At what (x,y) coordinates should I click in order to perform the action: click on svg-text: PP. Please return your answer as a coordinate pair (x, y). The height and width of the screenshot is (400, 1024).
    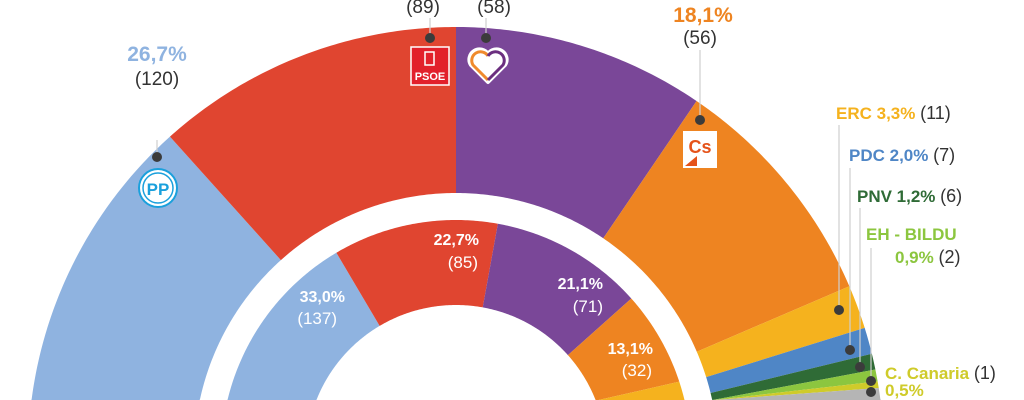
    Looking at the image, I should click on (158, 189).